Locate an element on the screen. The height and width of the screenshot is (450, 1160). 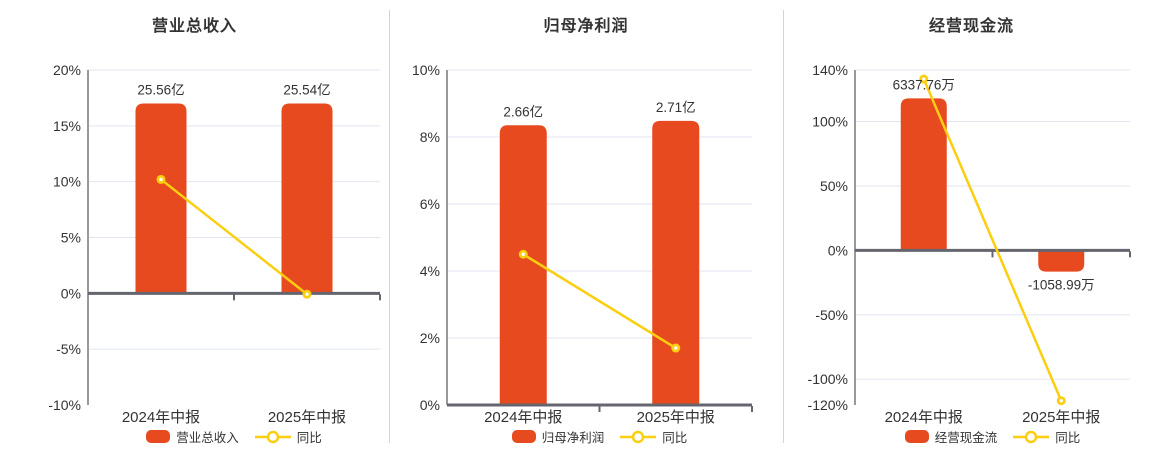
cash-flow-chart-legend: 经营现金流 同比 is located at coordinates (992, 436).